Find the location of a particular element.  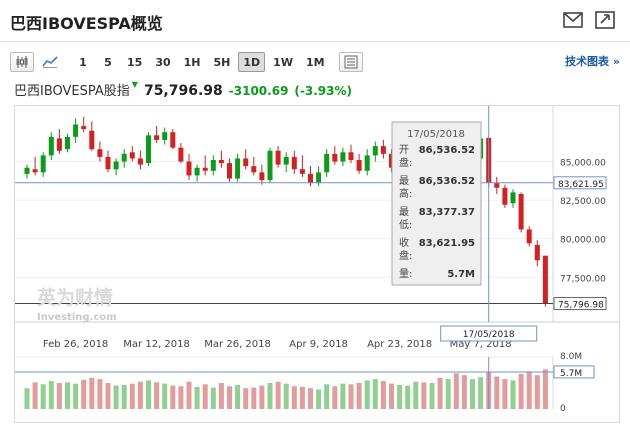

crosshair-date-label: 17/05/2018 is located at coordinates (489, 335).